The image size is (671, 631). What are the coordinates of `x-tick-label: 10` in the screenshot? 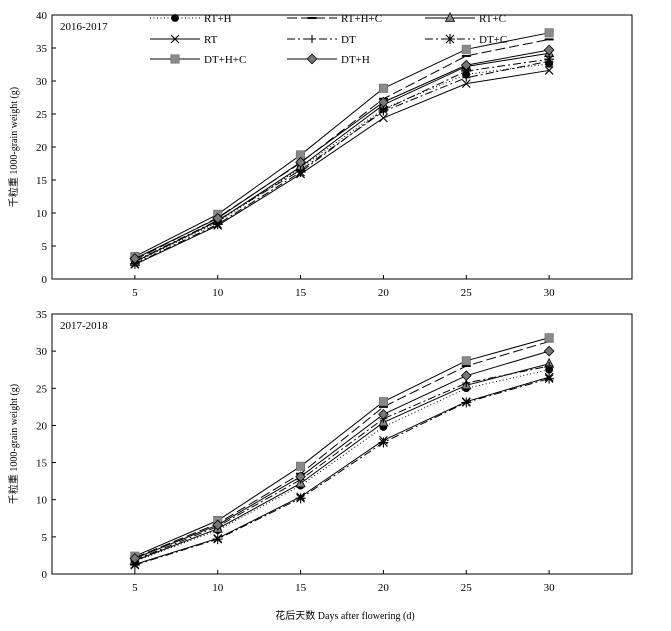 It's located at (218, 588).